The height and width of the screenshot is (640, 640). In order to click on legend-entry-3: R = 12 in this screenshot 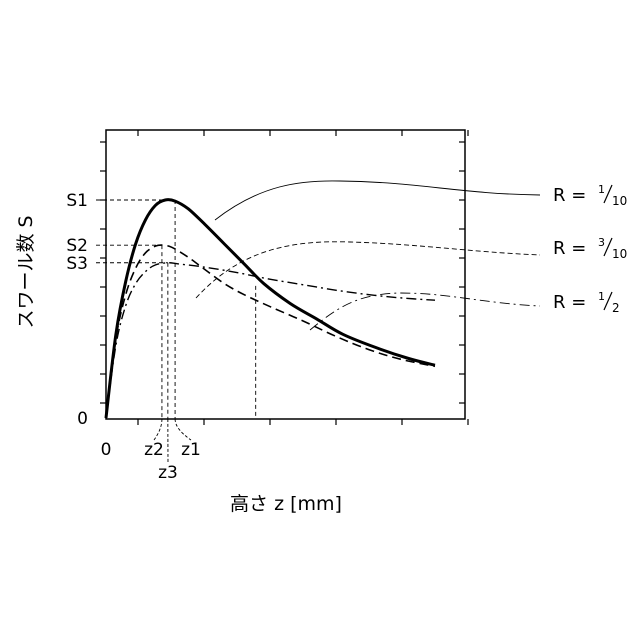, I will do `click(586, 302)`.